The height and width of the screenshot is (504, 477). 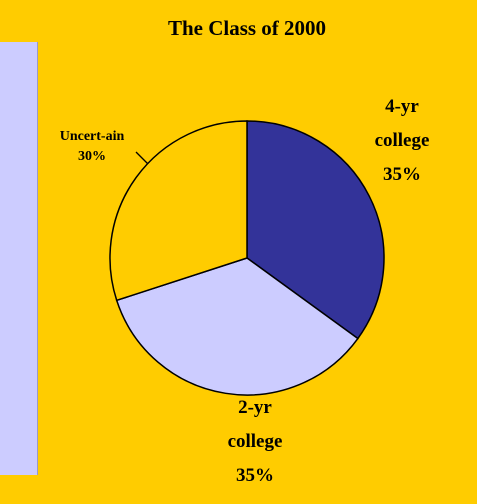 I want to click on side-panel, so click(x=19, y=258).